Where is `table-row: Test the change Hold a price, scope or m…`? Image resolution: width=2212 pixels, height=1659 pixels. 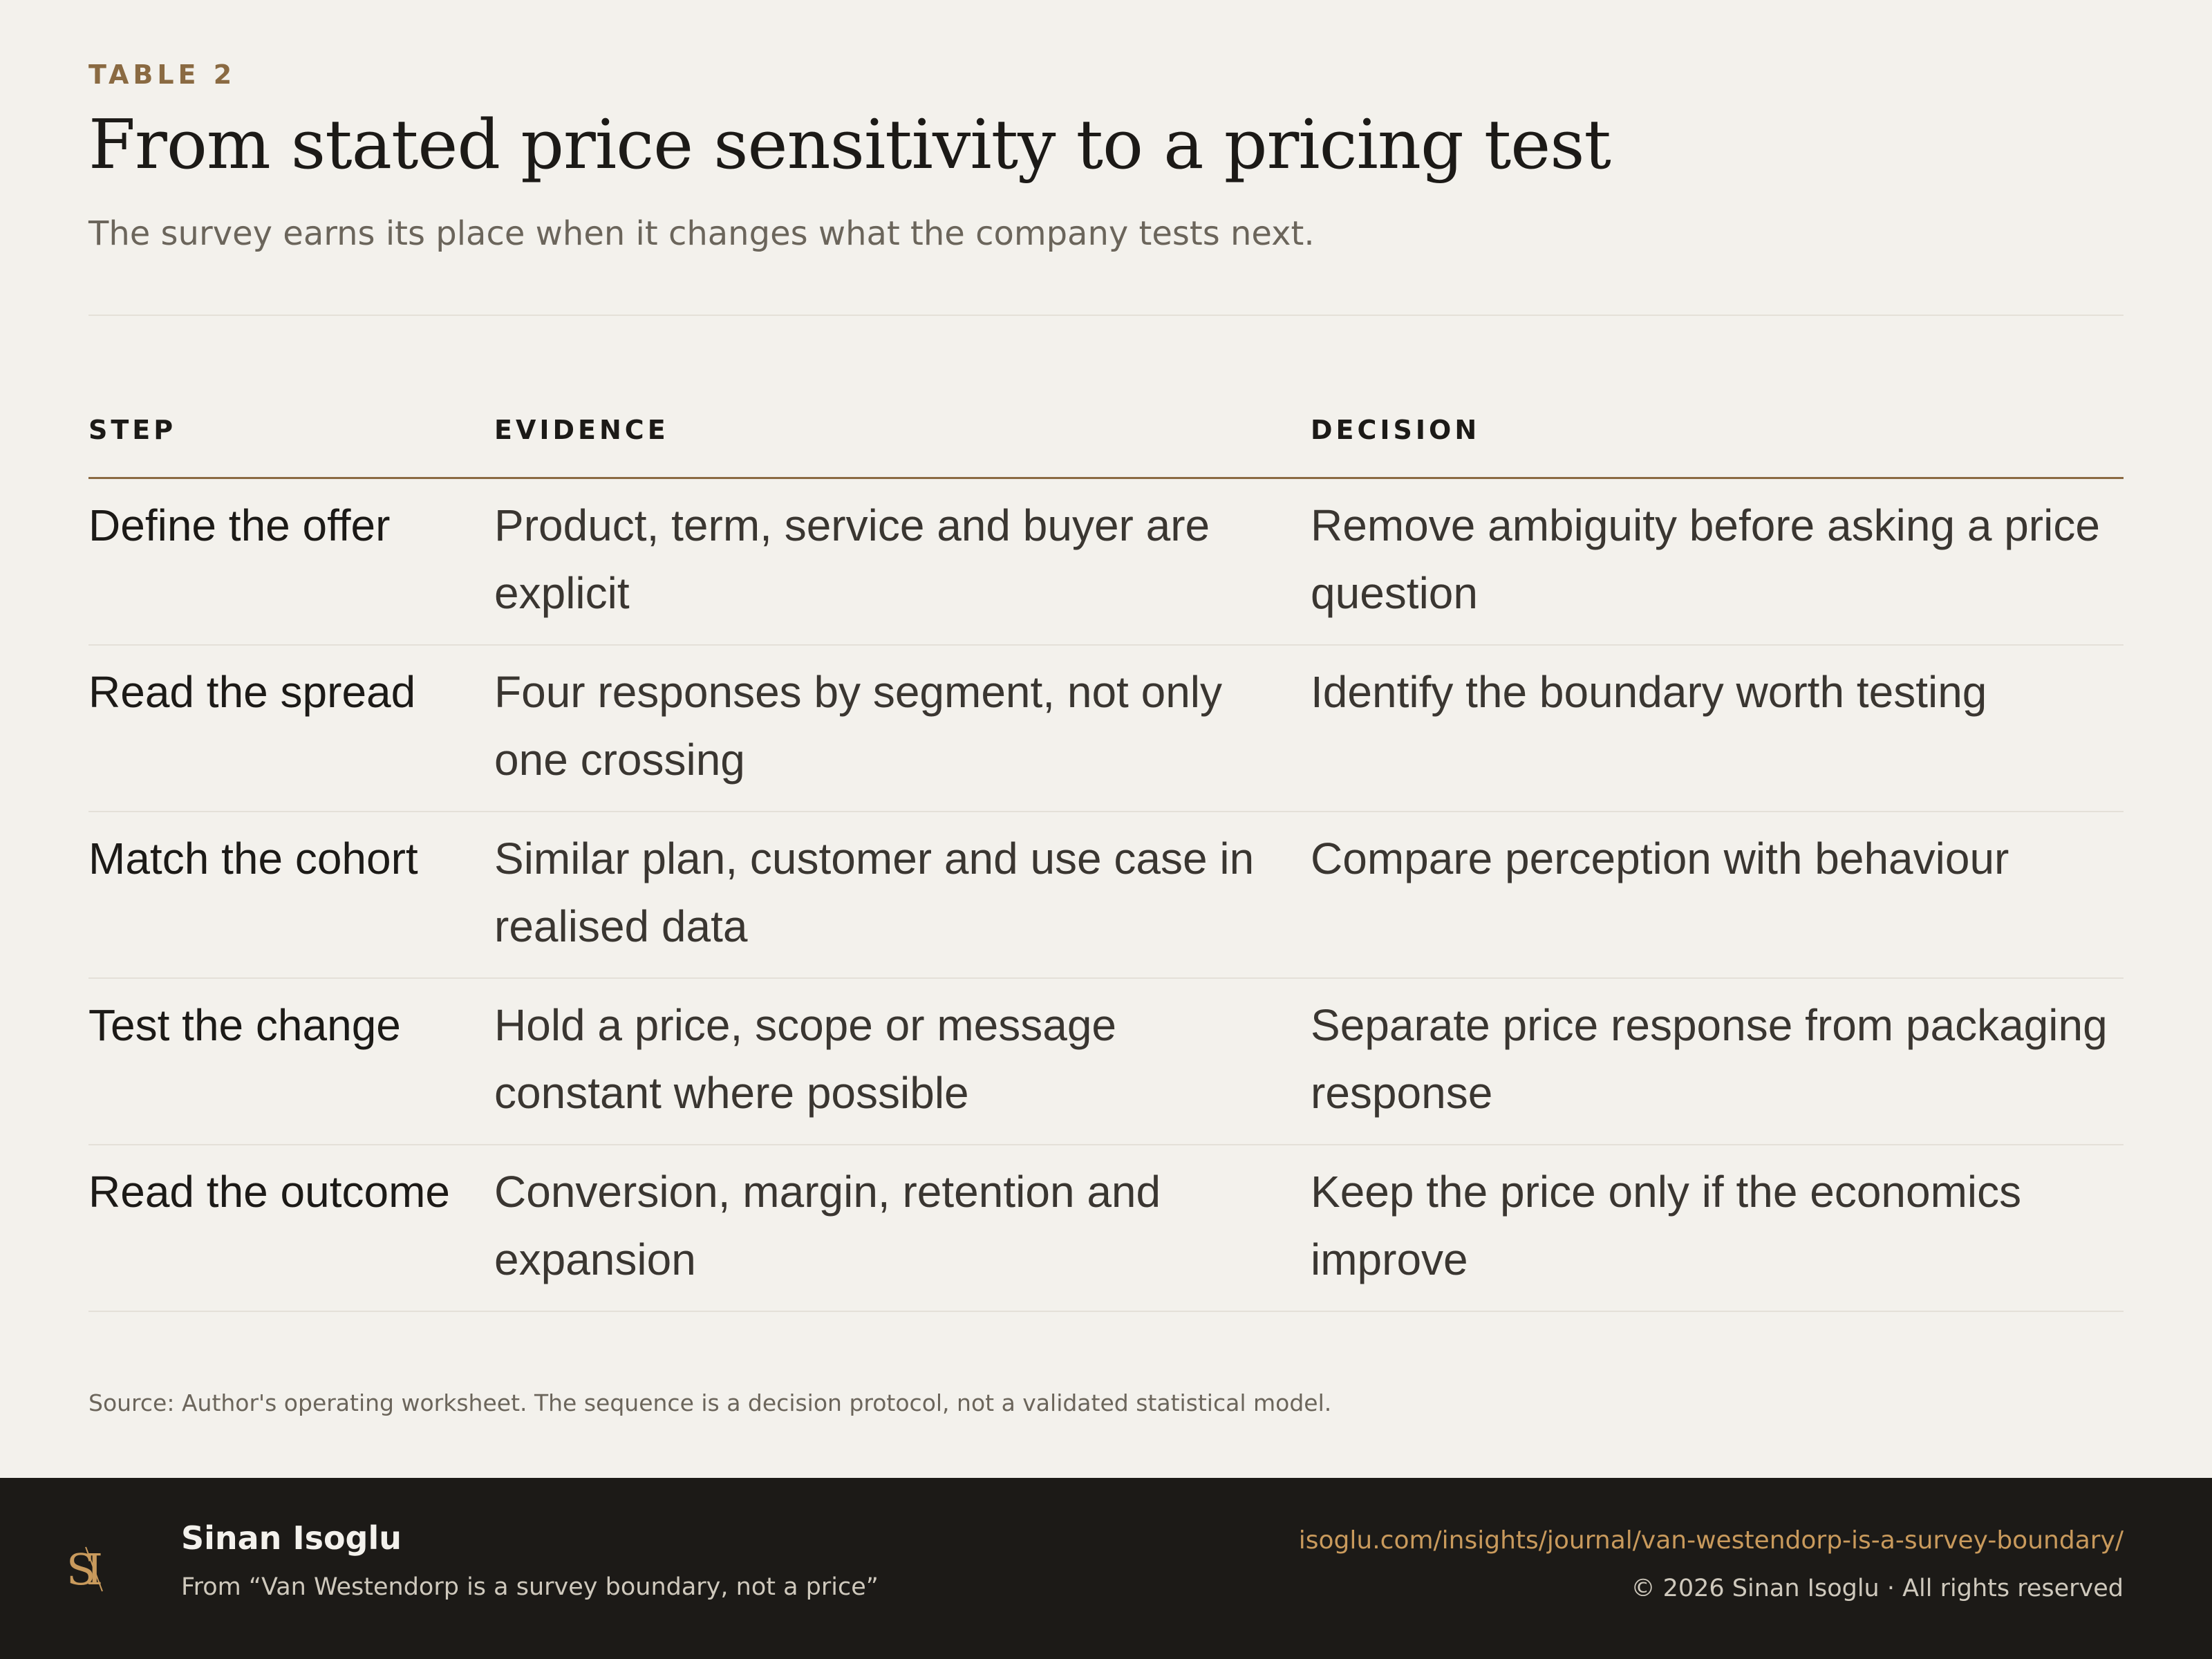 table-row: Test the change Hold a price, scope or m… is located at coordinates (1106, 1062).